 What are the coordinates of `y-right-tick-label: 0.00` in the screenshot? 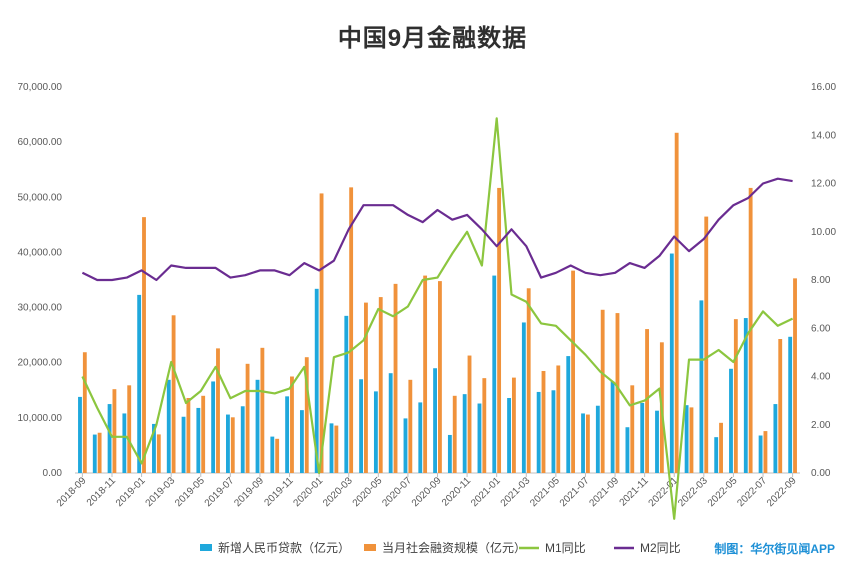 It's located at (821, 473).